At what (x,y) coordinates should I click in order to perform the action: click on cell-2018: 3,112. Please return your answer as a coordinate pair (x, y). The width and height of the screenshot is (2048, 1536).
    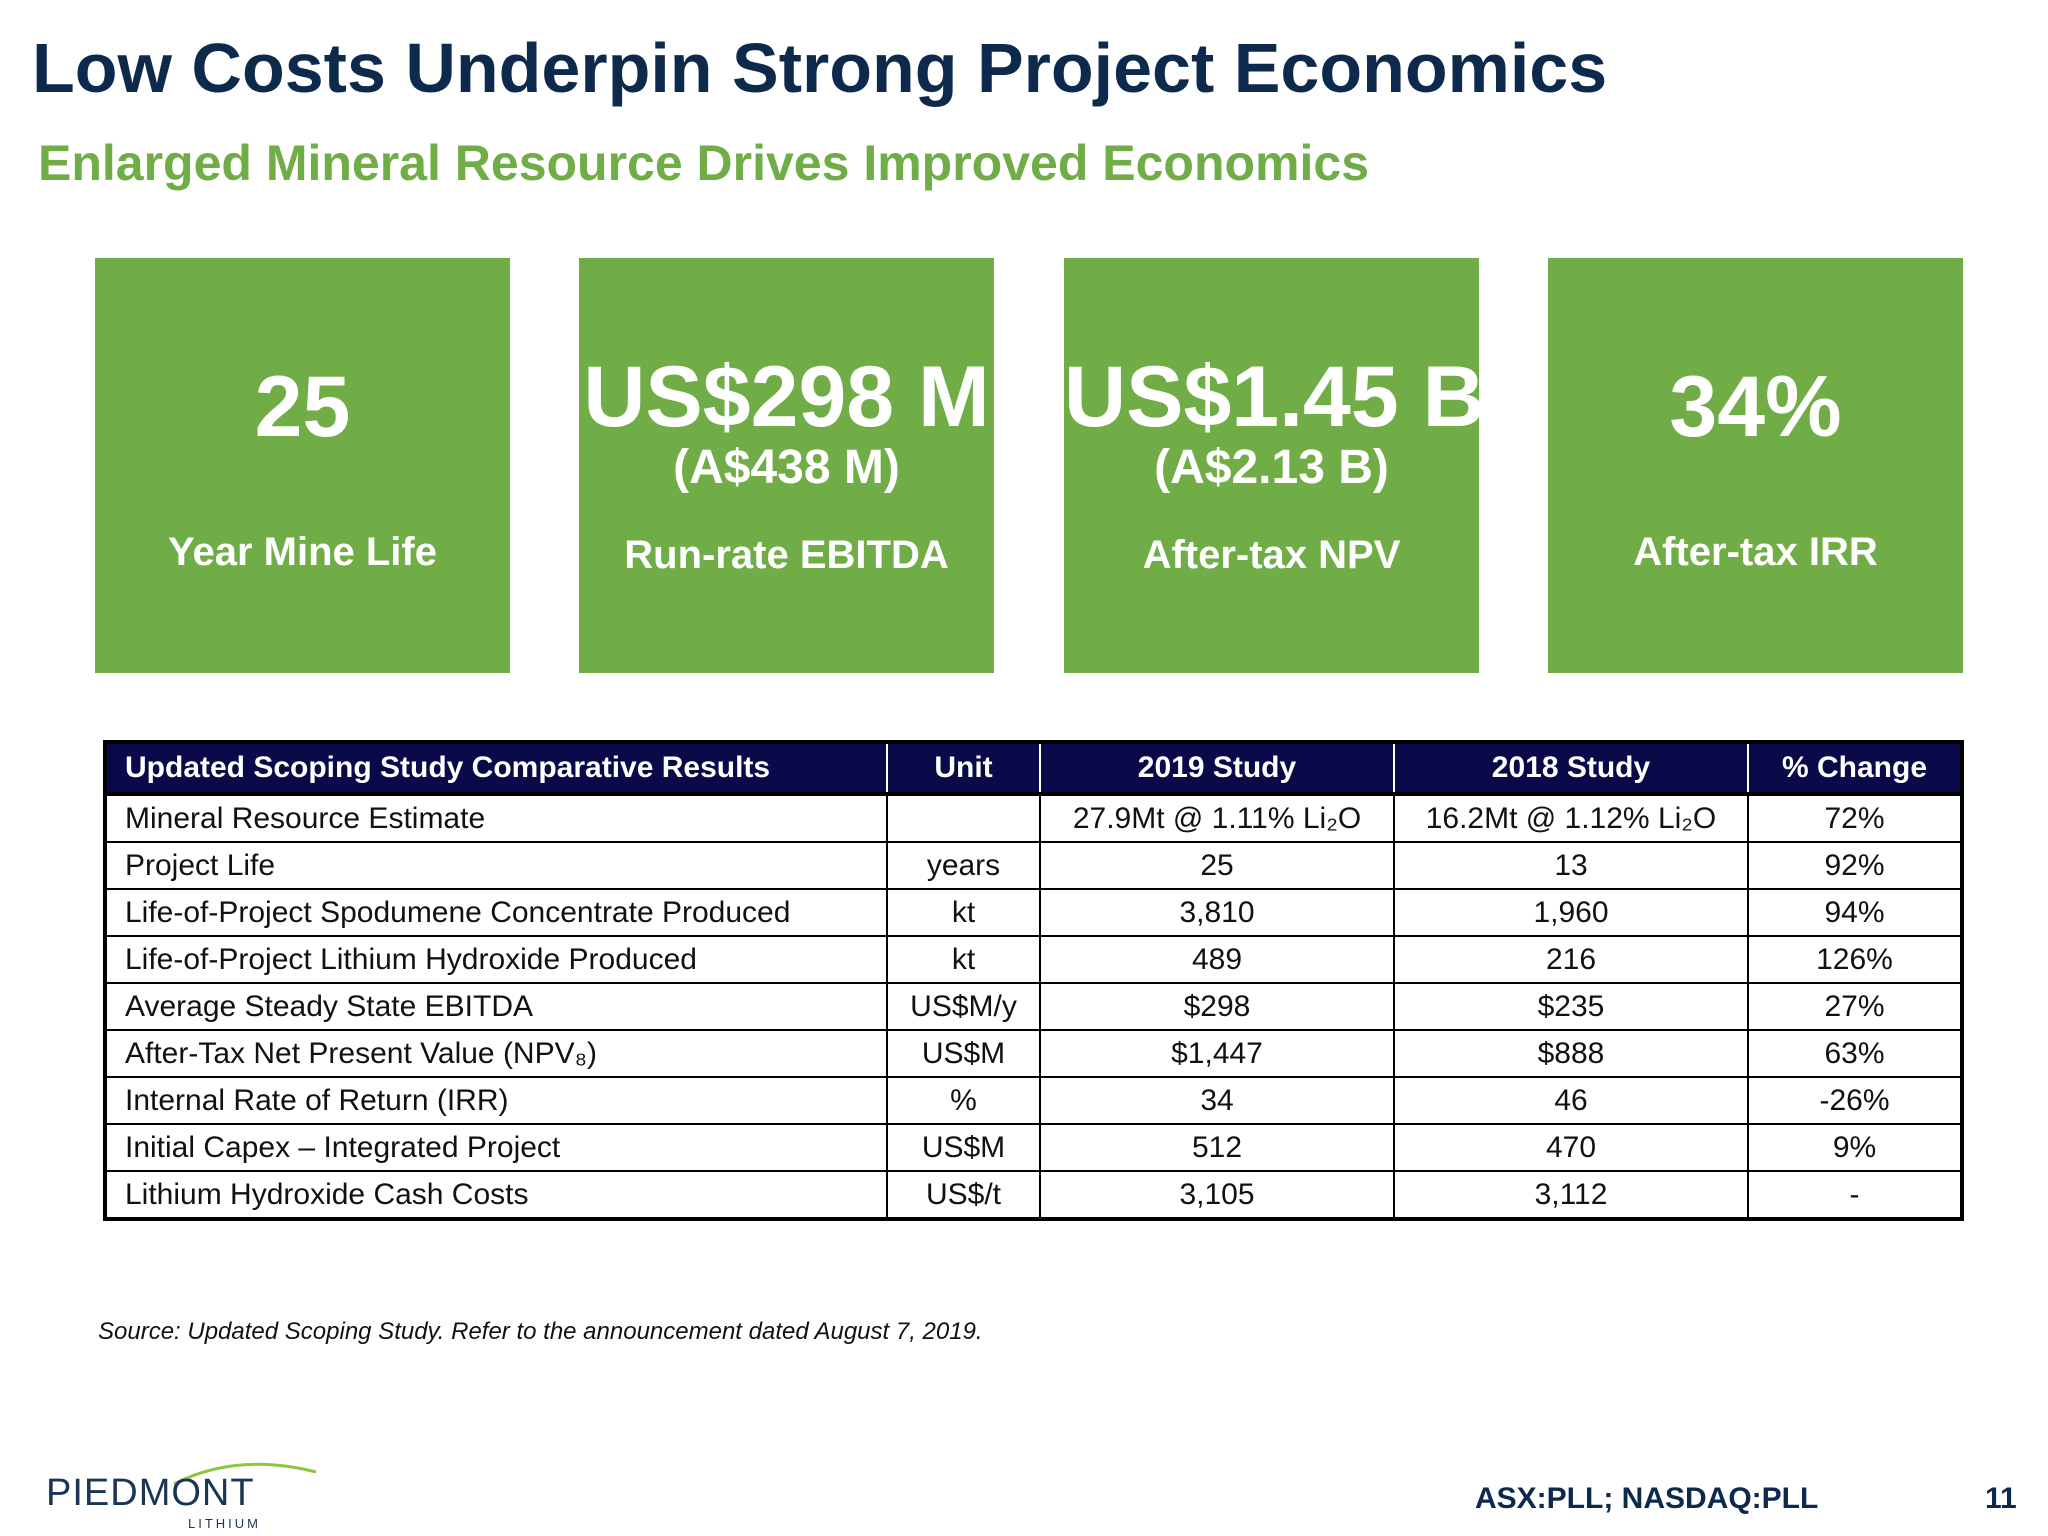
    Looking at the image, I should click on (1571, 1195).